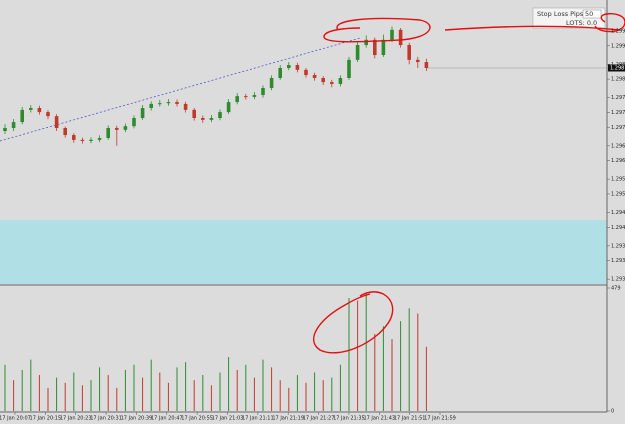 The image size is (625, 424). I want to click on y-tick-label: 1.2962, so click(618, 161).